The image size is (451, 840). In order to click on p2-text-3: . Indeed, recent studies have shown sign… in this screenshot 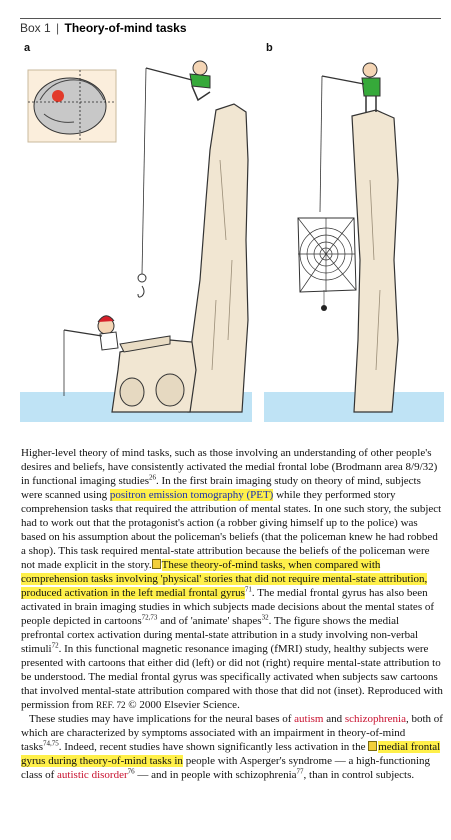, I will do `click(213, 747)`.